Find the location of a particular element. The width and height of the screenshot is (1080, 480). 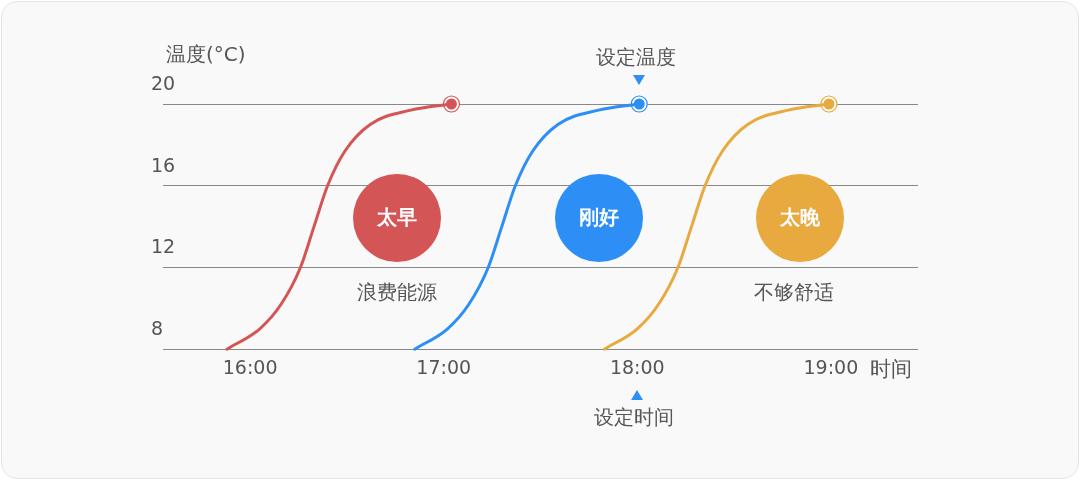

y-tick-label: 20 is located at coordinates (163, 82).